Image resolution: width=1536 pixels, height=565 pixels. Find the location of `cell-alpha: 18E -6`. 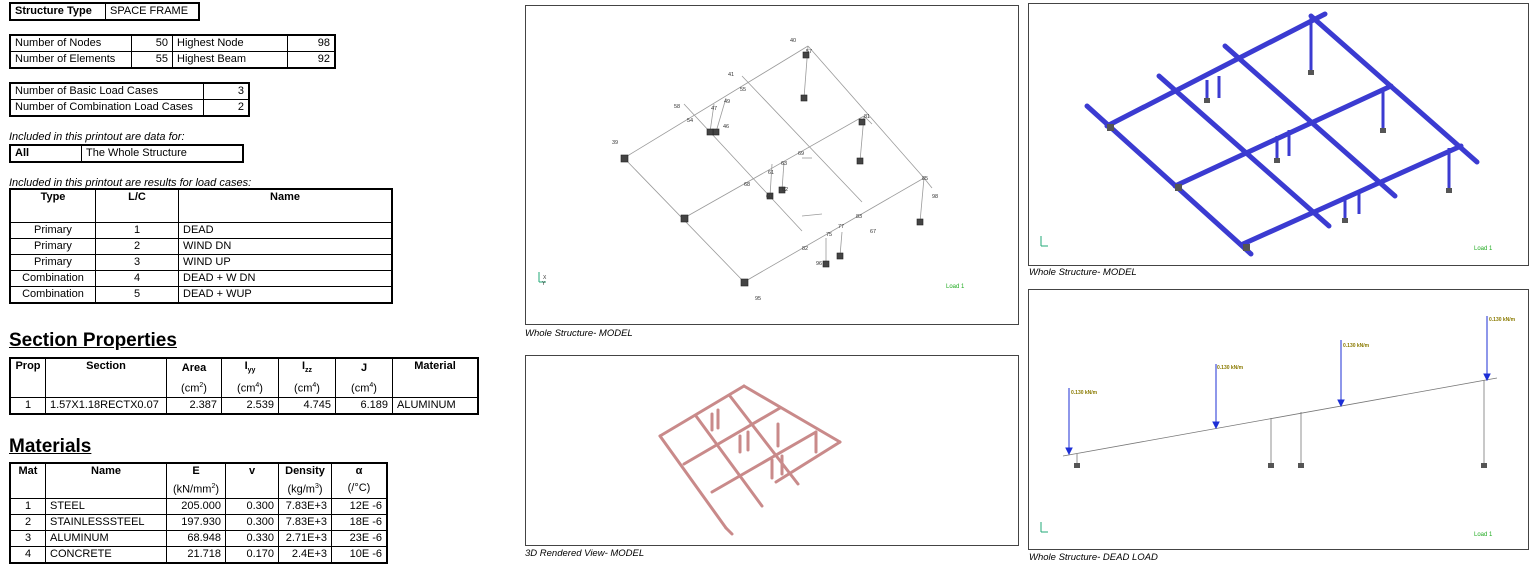

cell-alpha: 18E -6 is located at coordinates (359, 522).